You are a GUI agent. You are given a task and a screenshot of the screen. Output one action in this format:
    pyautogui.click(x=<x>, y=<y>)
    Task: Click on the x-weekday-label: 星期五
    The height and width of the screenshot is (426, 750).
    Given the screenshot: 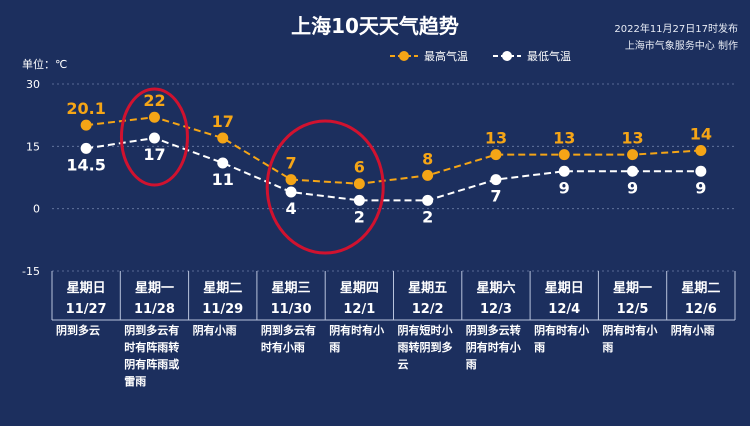 What is the action you would take?
    pyautogui.click(x=427, y=288)
    